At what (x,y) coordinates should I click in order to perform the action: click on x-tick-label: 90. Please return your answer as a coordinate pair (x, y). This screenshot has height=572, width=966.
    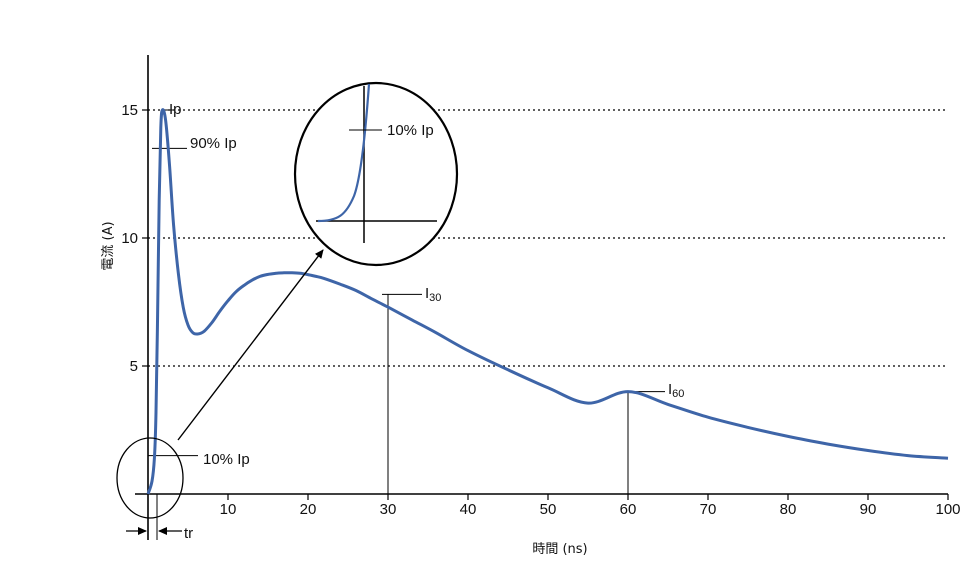
    Looking at the image, I should click on (868, 509).